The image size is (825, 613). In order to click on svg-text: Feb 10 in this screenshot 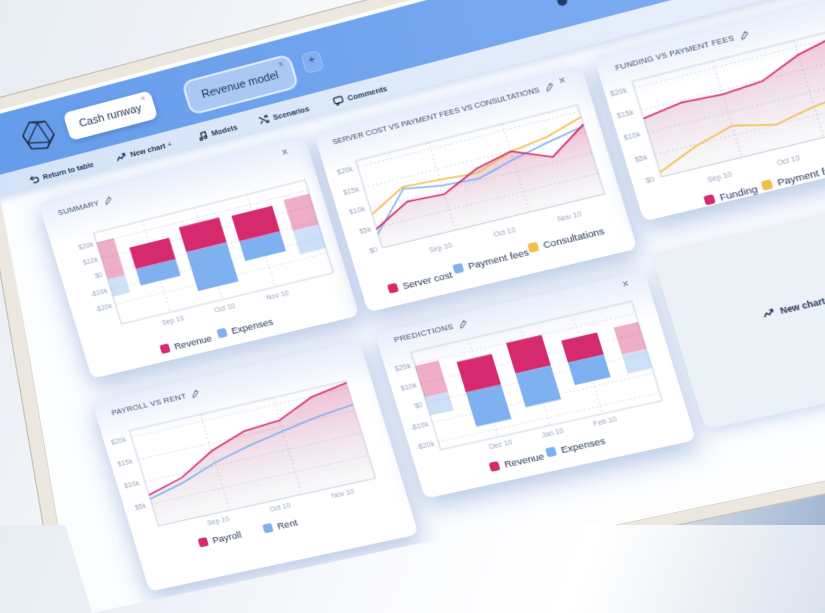, I will do `click(605, 422)`.